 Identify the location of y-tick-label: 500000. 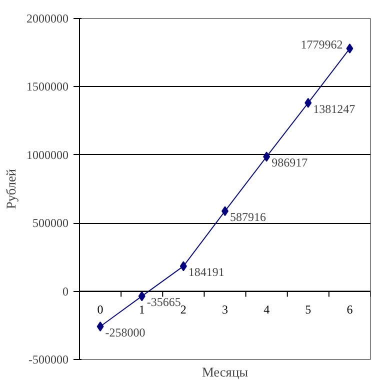
(50, 223).